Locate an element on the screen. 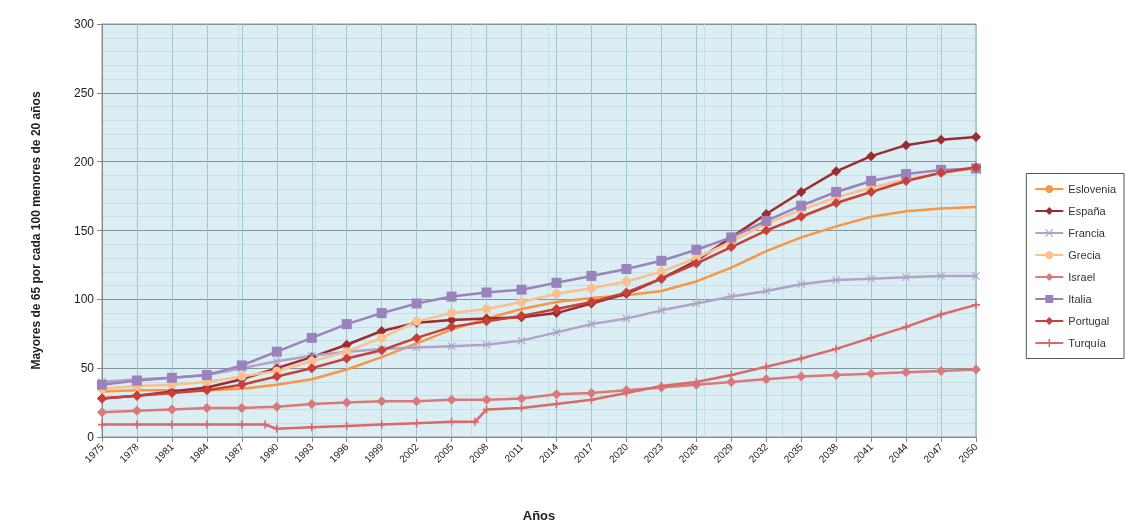 The width and height of the screenshot is (1126, 532). legend-label: Grecia is located at coordinates (1085, 255).